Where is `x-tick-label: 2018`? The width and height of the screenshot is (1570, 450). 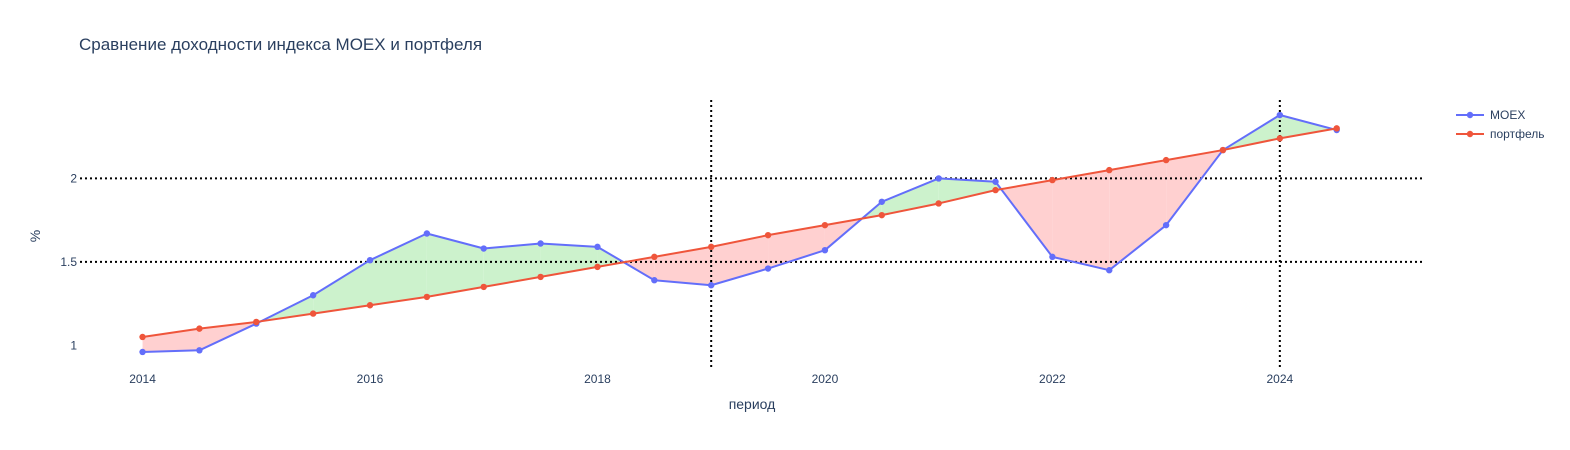 x-tick-label: 2018 is located at coordinates (597, 379).